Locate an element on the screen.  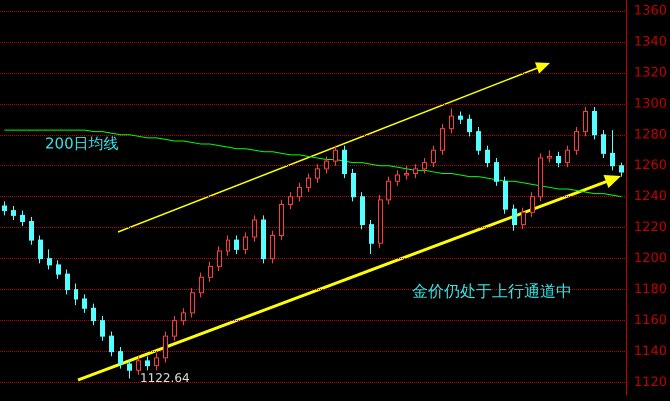
y-tick-label: 1320 is located at coordinates (651, 72).